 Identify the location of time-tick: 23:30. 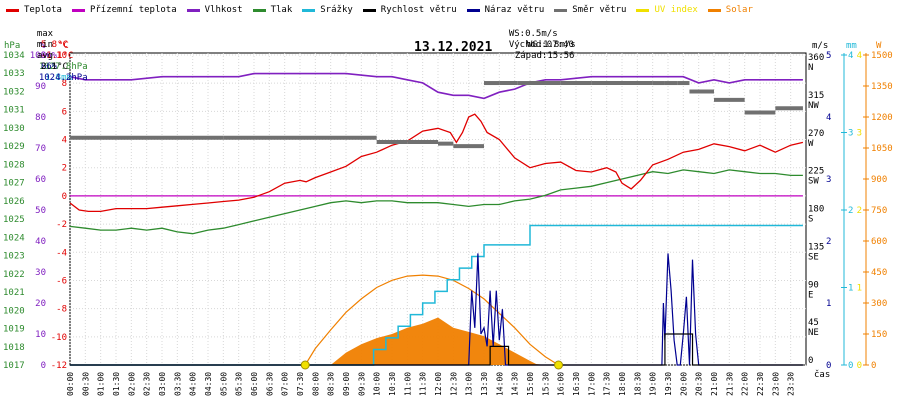
(791, 384).